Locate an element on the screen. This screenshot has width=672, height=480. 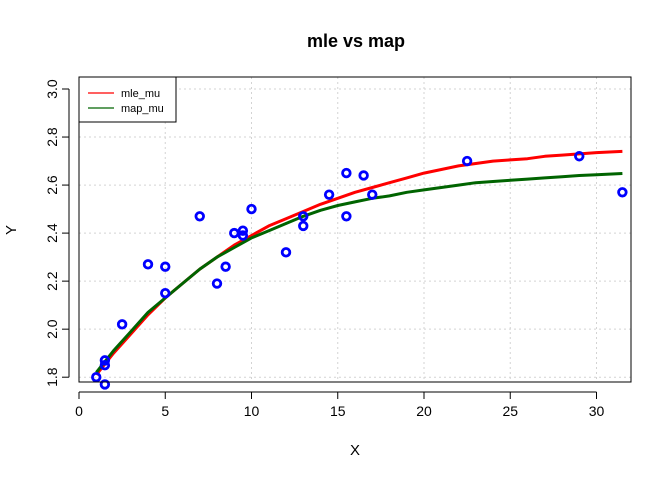
legend-box is located at coordinates (127, 99).